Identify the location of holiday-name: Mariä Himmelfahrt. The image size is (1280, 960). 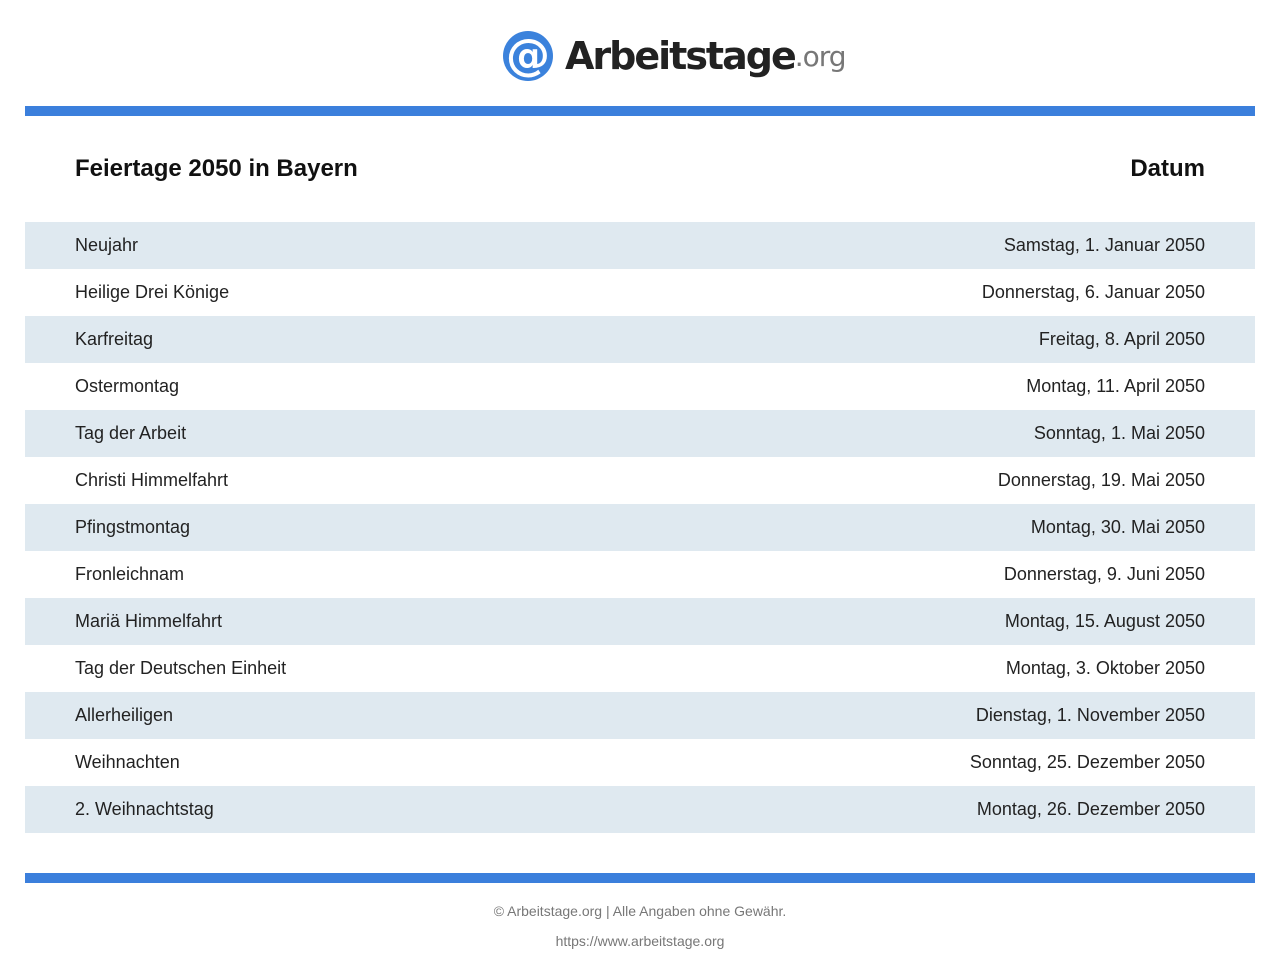
(149, 621).